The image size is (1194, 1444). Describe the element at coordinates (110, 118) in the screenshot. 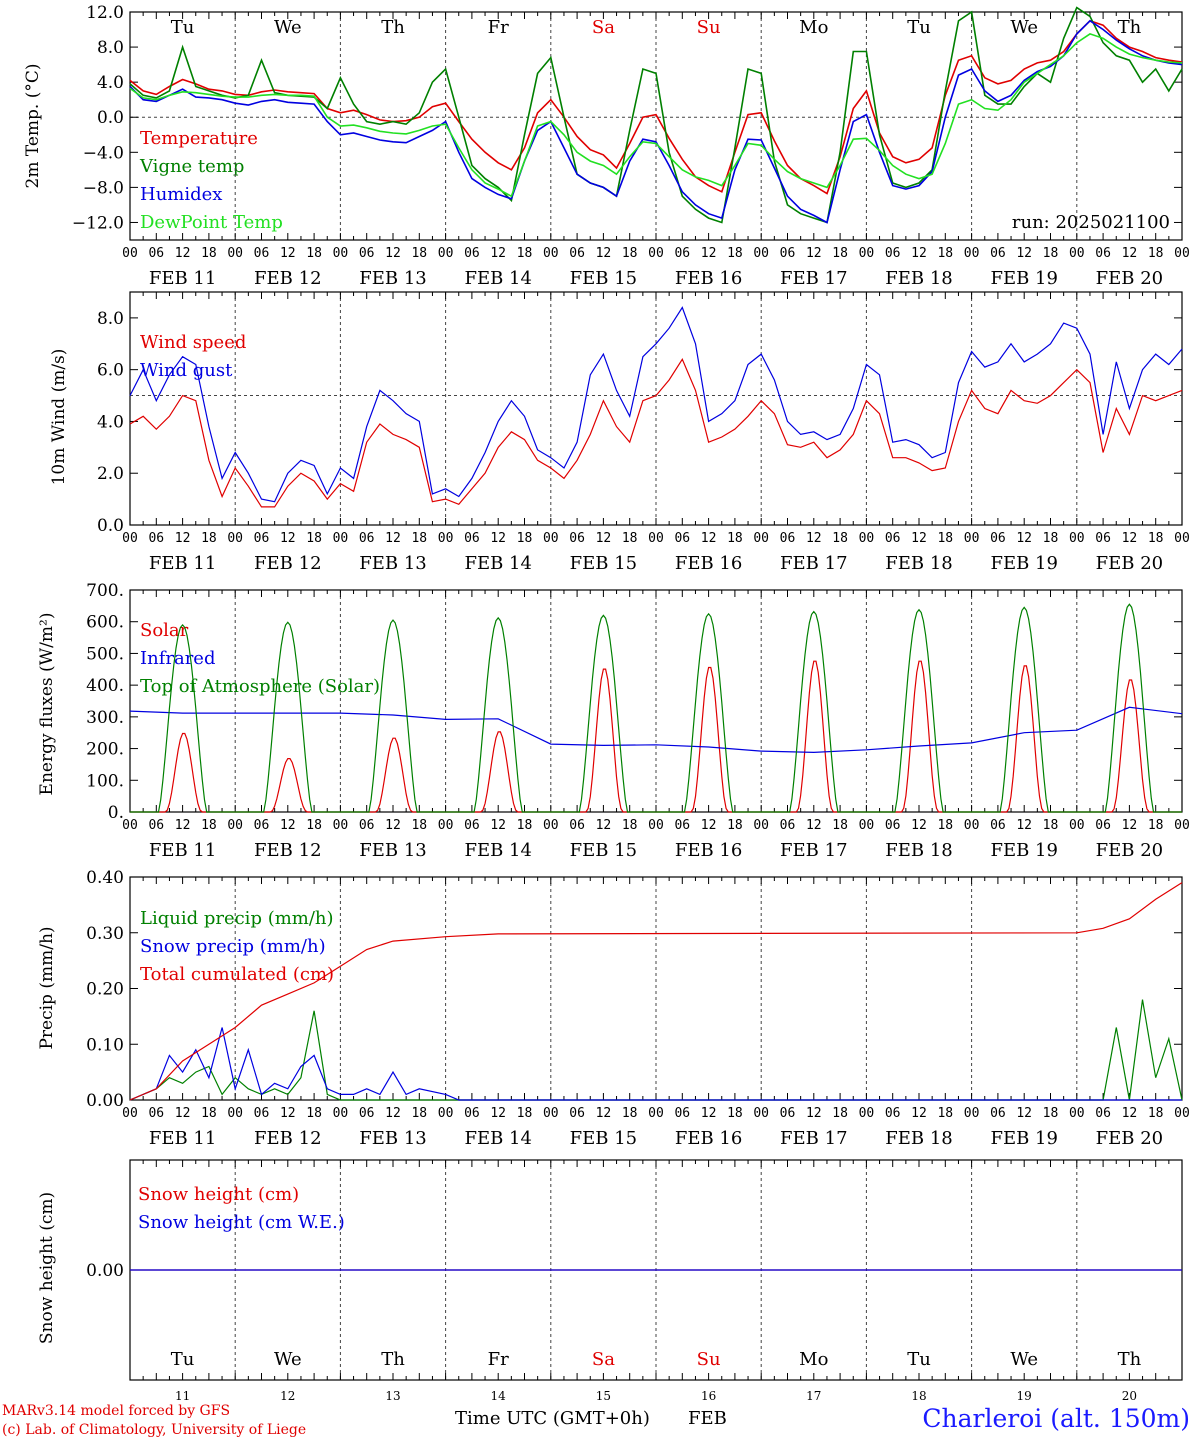

I see `y-tick-label: 0.0` at that location.